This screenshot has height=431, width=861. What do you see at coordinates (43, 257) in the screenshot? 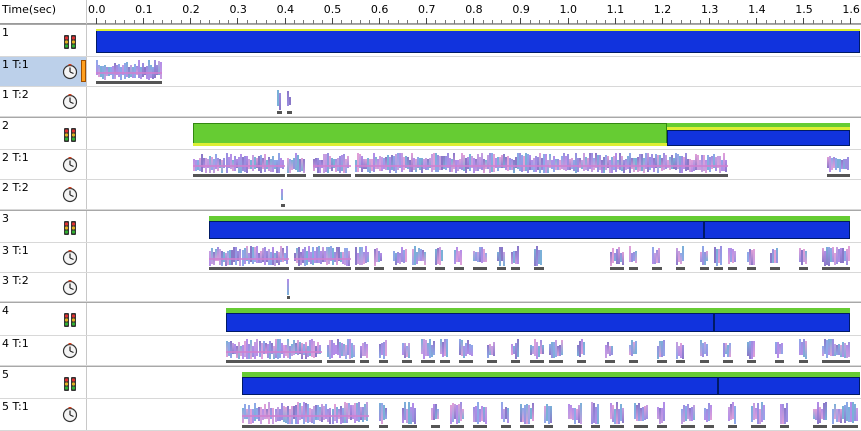
I see `row-header: 3 T:1` at bounding box center [43, 257].